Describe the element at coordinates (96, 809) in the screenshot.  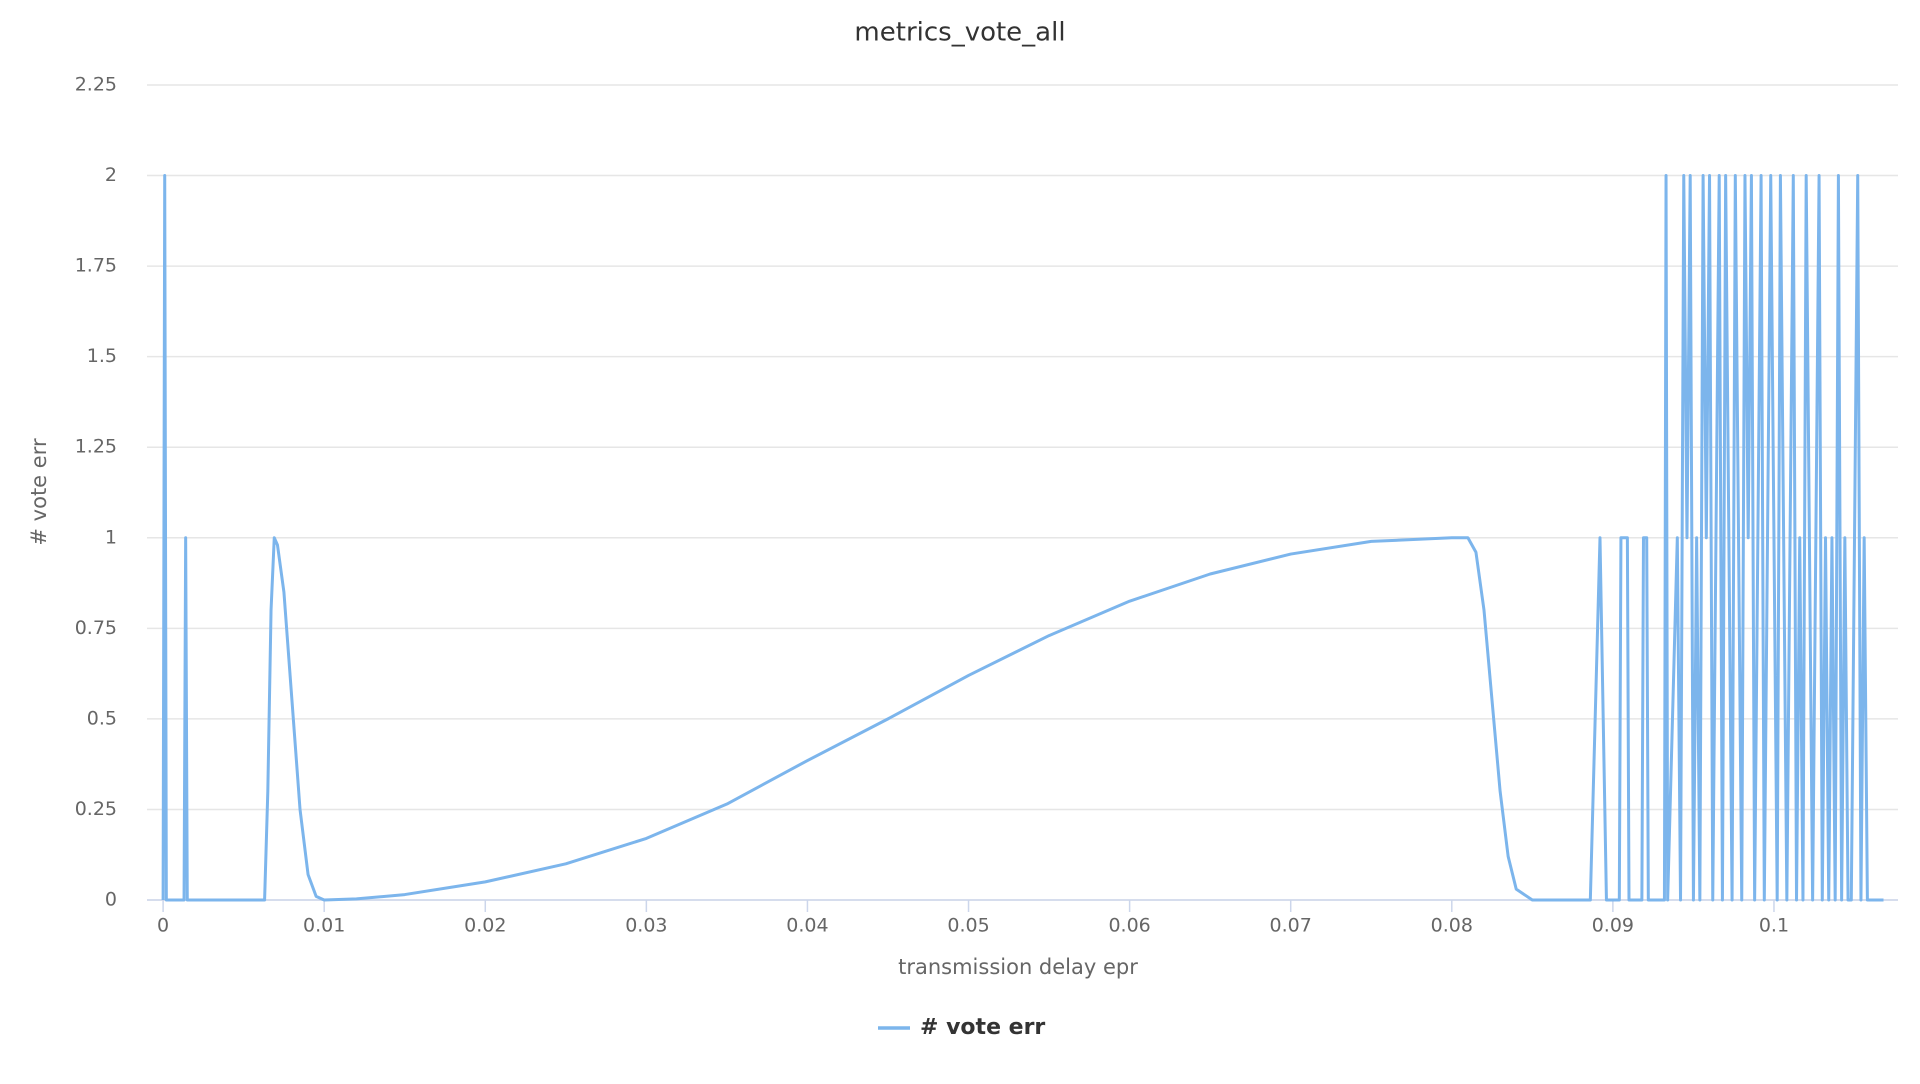
I see `y-tick-label: 0.25` at that location.